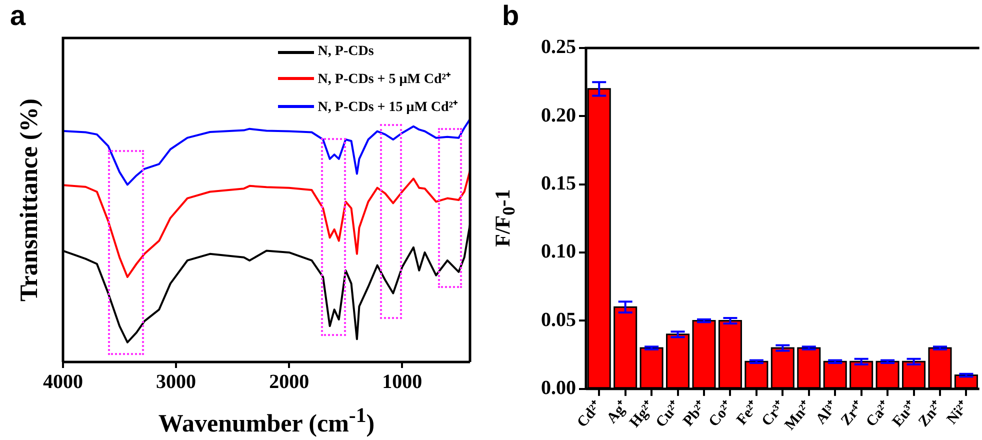 Image resolution: width=982 pixels, height=440 pixels. Describe the element at coordinates (30, 200) in the screenshot. I see `y-axis-title: Transmittance (%)` at that location.